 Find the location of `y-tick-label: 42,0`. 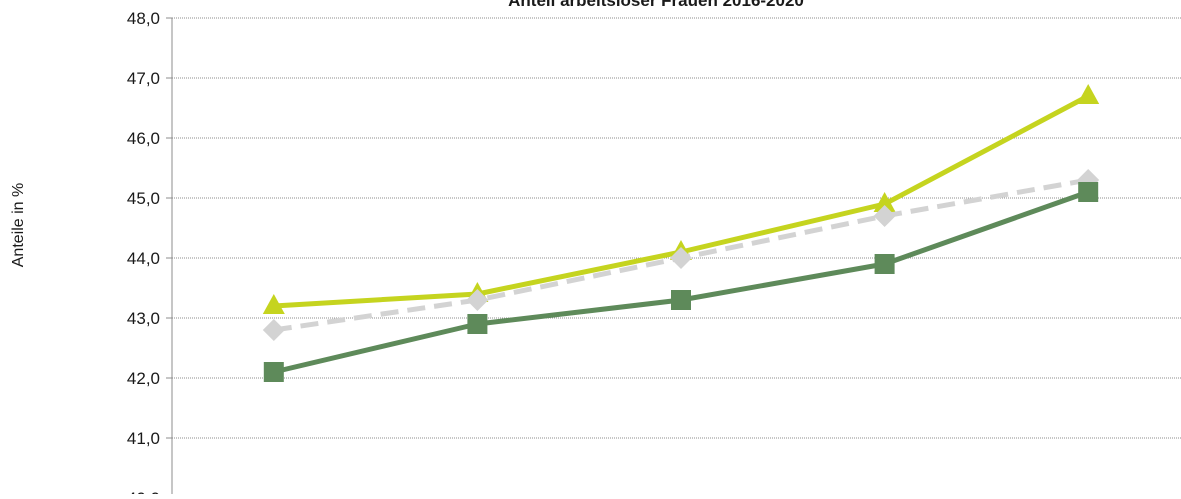

y-tick-label: 42,0 is located at coordinates (143, 378).